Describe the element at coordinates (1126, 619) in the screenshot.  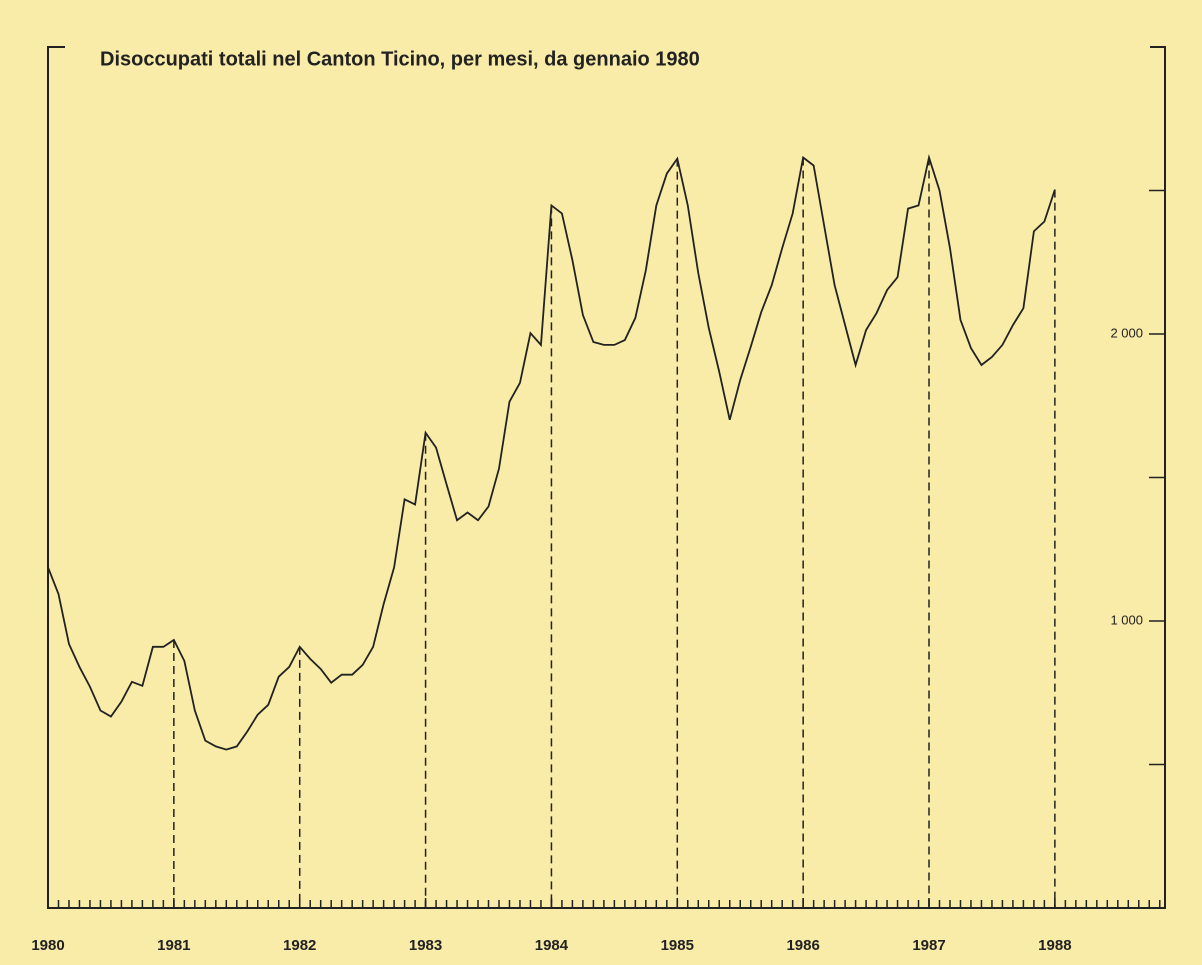
I see `y-tick-label: 1 000` at that location.